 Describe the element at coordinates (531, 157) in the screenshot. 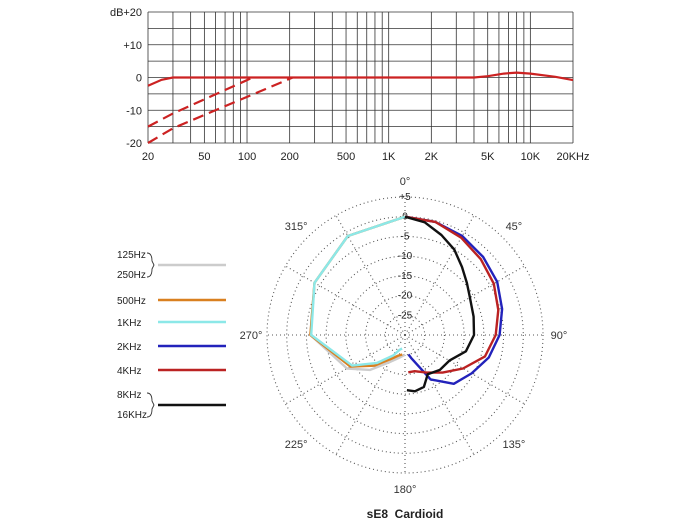

I see `x-tick-label: 10K` at that location.